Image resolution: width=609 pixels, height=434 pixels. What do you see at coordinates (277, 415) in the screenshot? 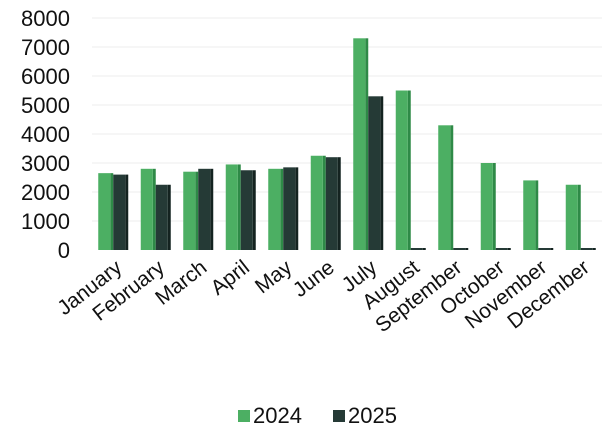
I see `legend-label: 2024` at bounding box center [277, 415].